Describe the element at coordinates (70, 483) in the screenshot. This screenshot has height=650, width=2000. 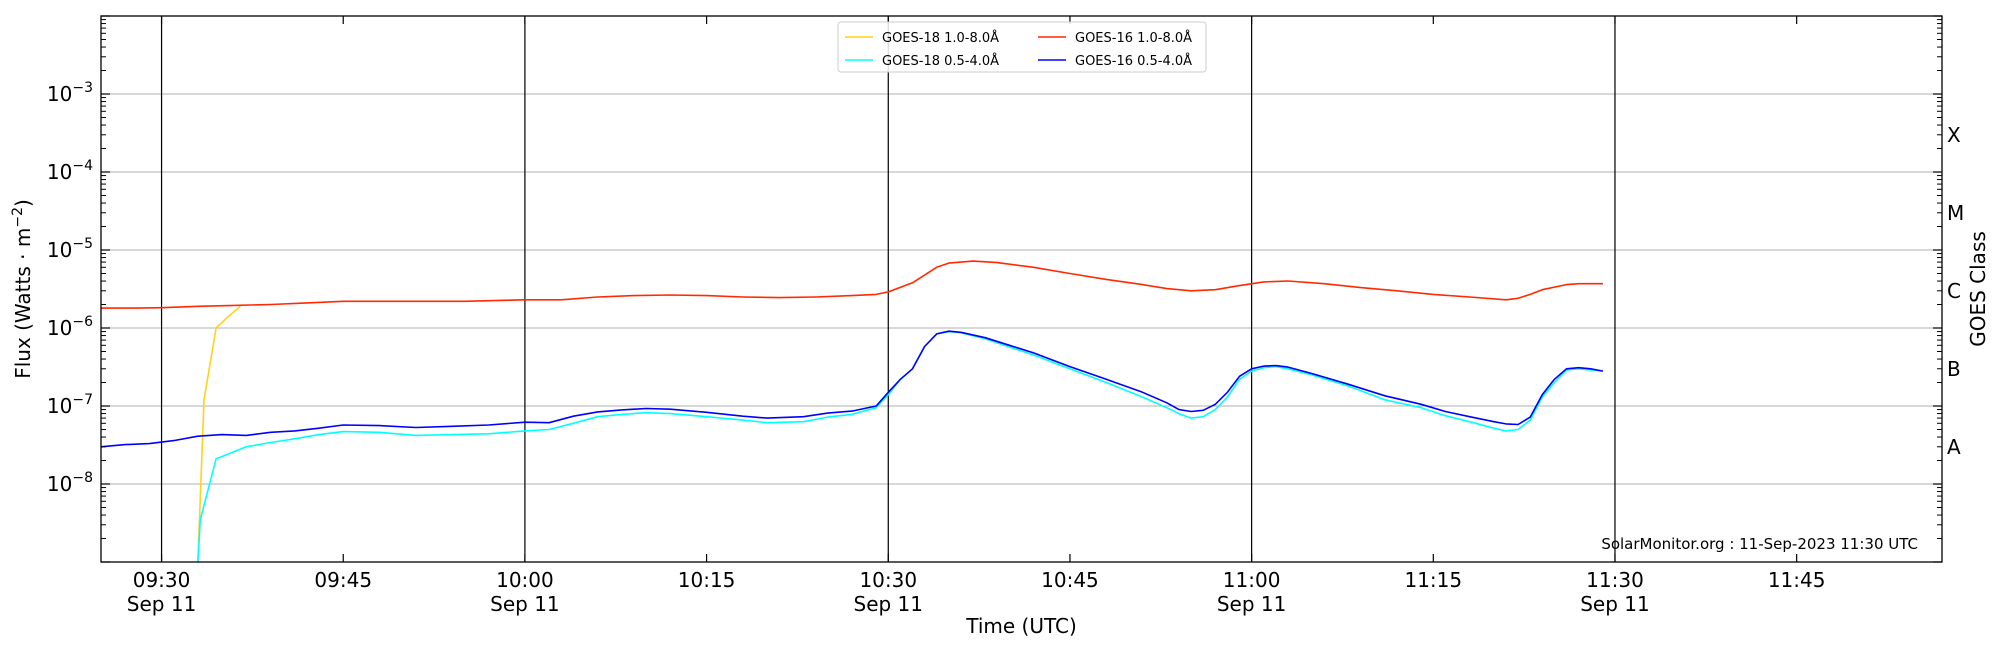
I see `y-tick-label: 10⁻⁸` at that location.